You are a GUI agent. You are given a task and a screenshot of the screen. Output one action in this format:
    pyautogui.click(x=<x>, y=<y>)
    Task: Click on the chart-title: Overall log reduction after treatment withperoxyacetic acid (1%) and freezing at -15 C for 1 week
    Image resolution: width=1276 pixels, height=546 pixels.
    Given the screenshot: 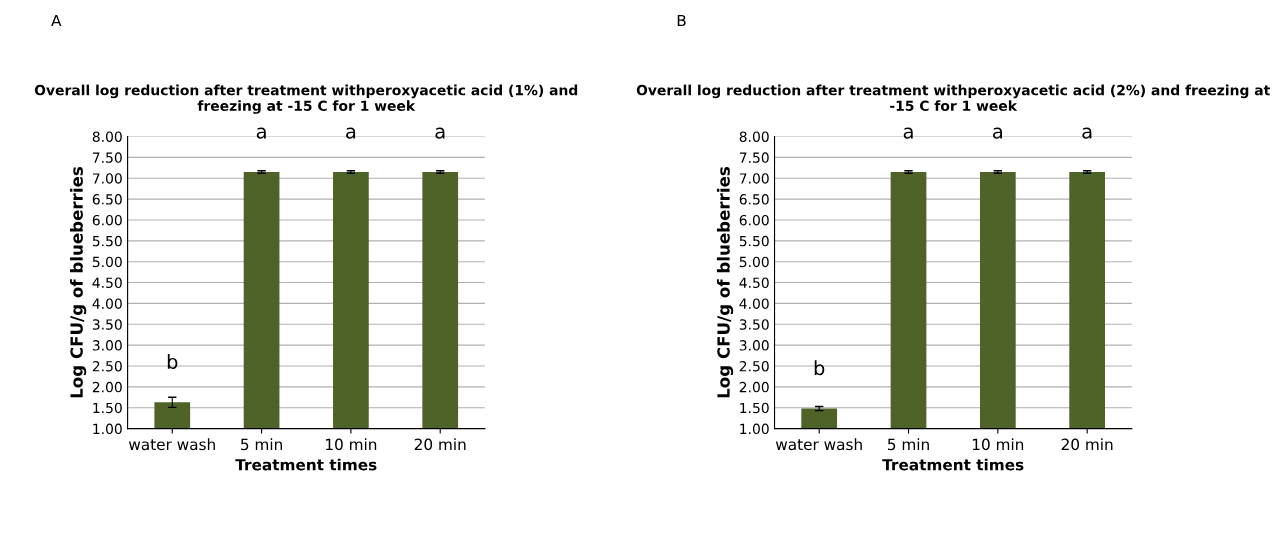 What is the action you would take?
    pyautogui.click(x=306, y=99)
    